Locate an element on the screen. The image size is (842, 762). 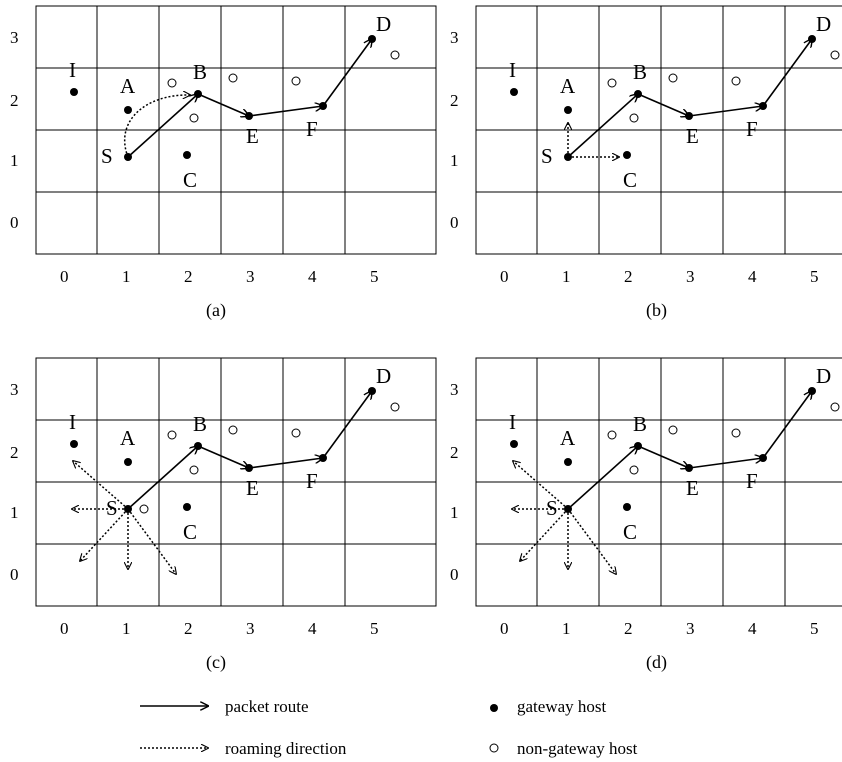
panel-b-node-S: S is located at coordinates (547, 156).